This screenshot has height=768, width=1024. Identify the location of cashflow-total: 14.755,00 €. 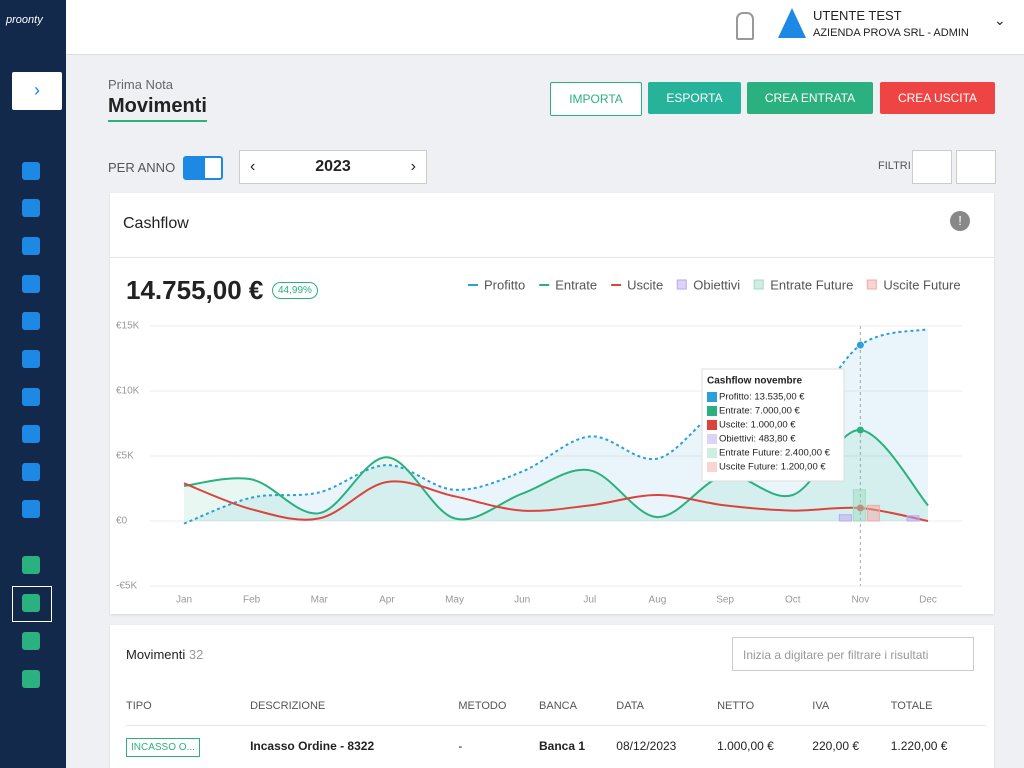
(195, 290).